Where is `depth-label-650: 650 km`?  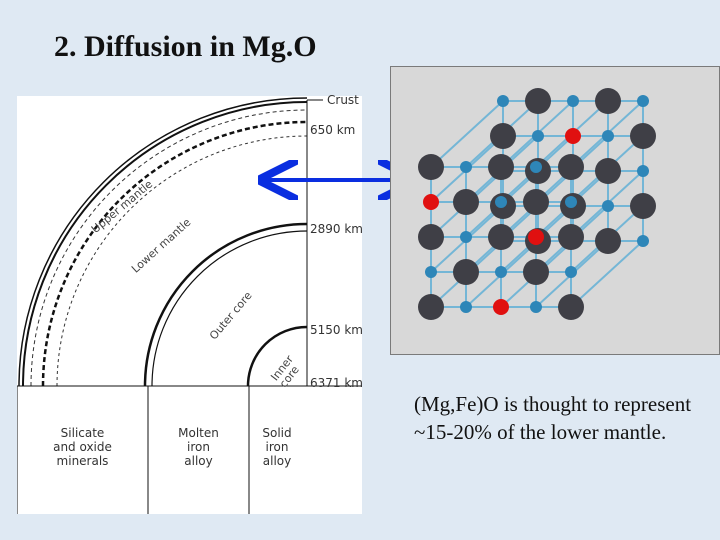 depth-label-650: 650 km is located at coordinates (333, 130).